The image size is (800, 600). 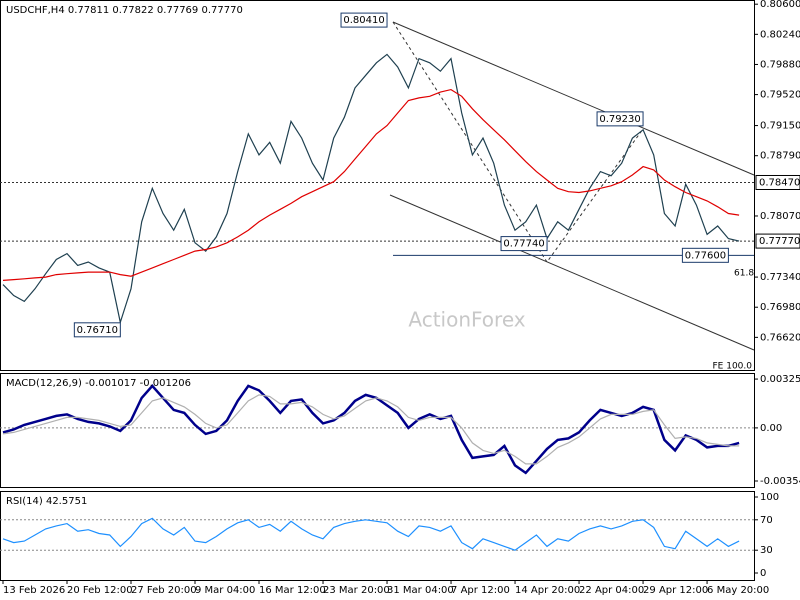 What do you see at coordinates (780, 379) in the screenshot?
I see `y-tick-label: 0.003256` at bounding box center [780, 379].